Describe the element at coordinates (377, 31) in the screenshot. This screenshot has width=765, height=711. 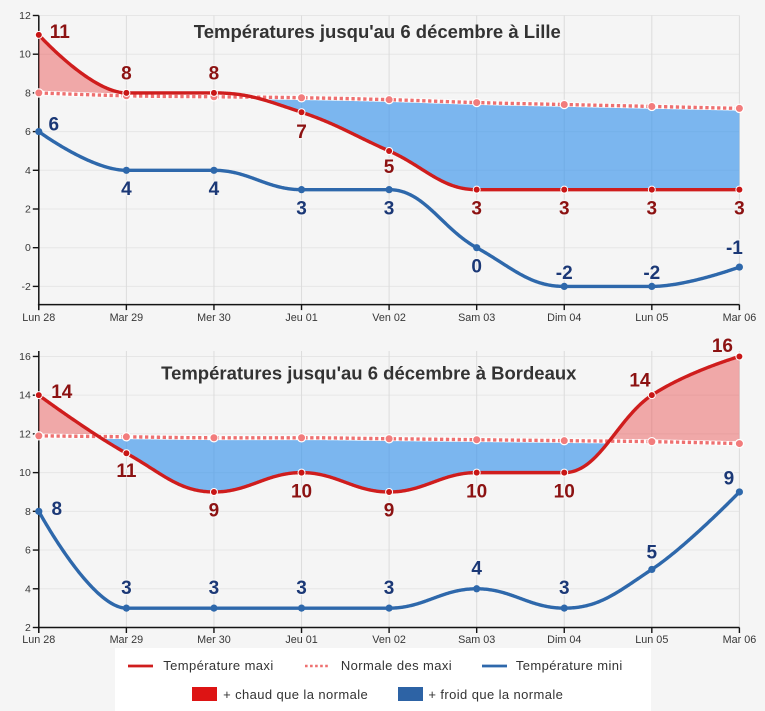
I see `svg-text:Températures jusqu'au 6 décemb: Températures jusqu'au 6 décembre à Lille` at that location.